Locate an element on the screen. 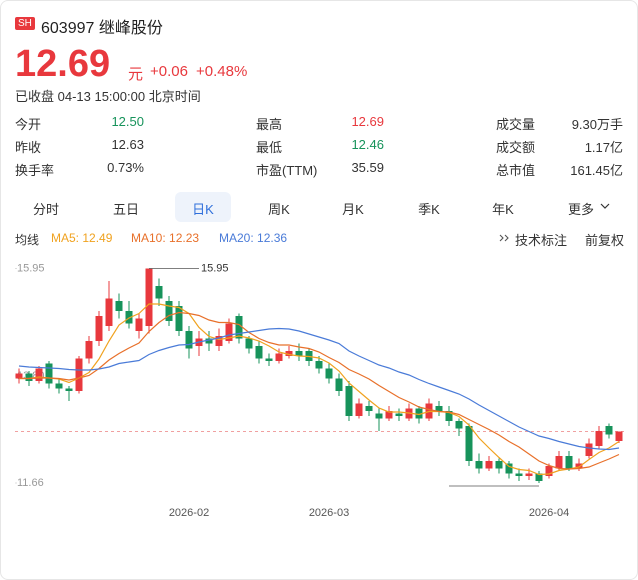  tool: 技术标注 is located at coordinates (541, 240).